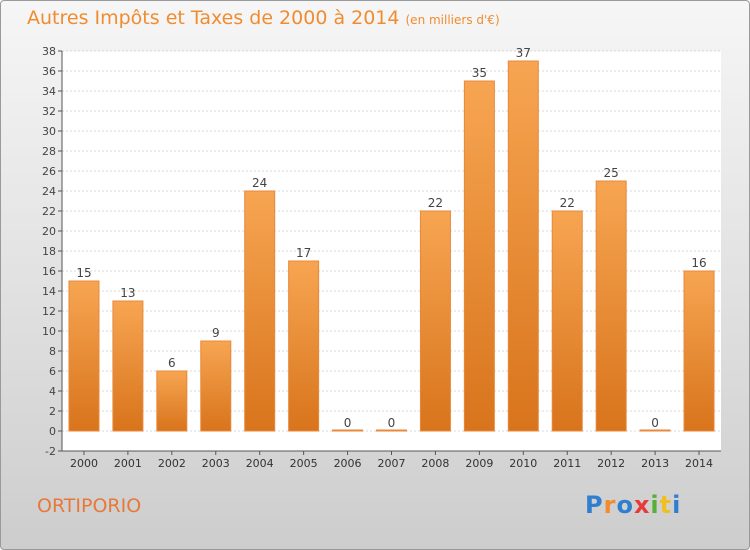 The height and width of the screenshot is (550, 750). What do you see at coordinates (260, 463) in the screenshot?
I see `x-tick-label: 2004` at bounding box center [260, 463].